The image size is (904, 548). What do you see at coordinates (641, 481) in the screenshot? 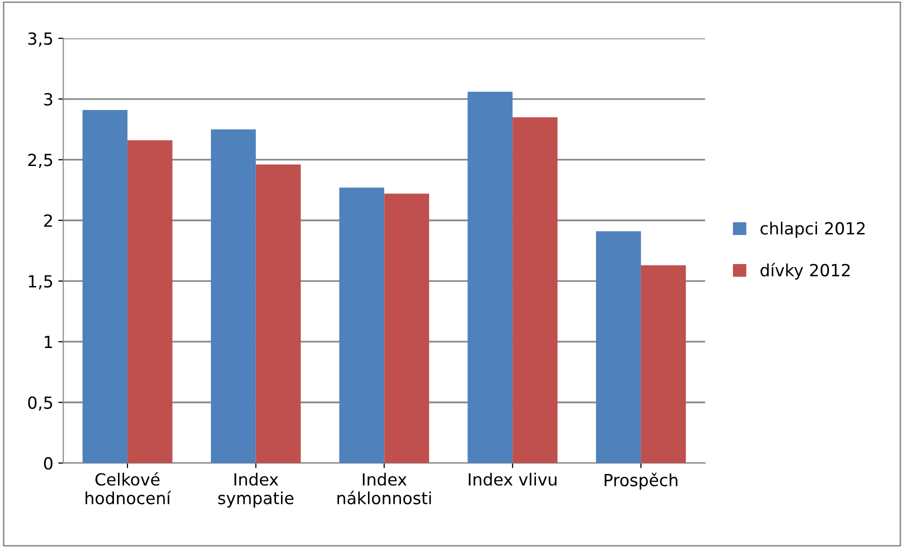
I see `x-tick-label: Prospěch` at bounding box center [641, 481].